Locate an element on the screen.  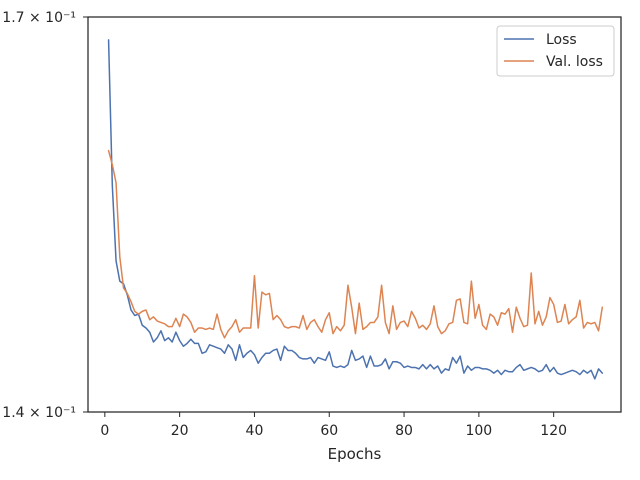
x-axis-ticks: 0 20 40 60 80 100 120 is located at coordinates (333, 425).